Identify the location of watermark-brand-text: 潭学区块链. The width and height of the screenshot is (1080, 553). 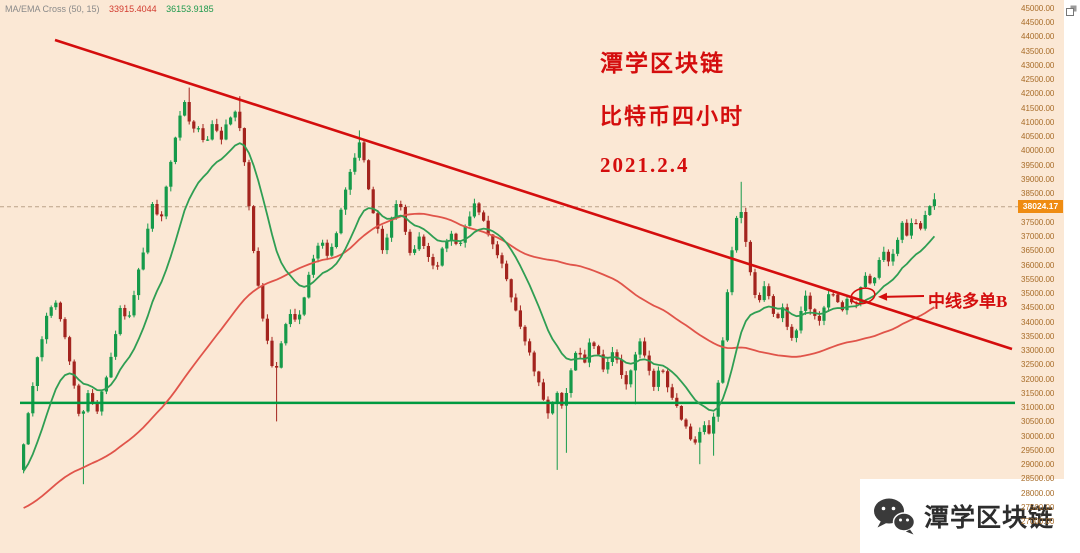
(989, 518).